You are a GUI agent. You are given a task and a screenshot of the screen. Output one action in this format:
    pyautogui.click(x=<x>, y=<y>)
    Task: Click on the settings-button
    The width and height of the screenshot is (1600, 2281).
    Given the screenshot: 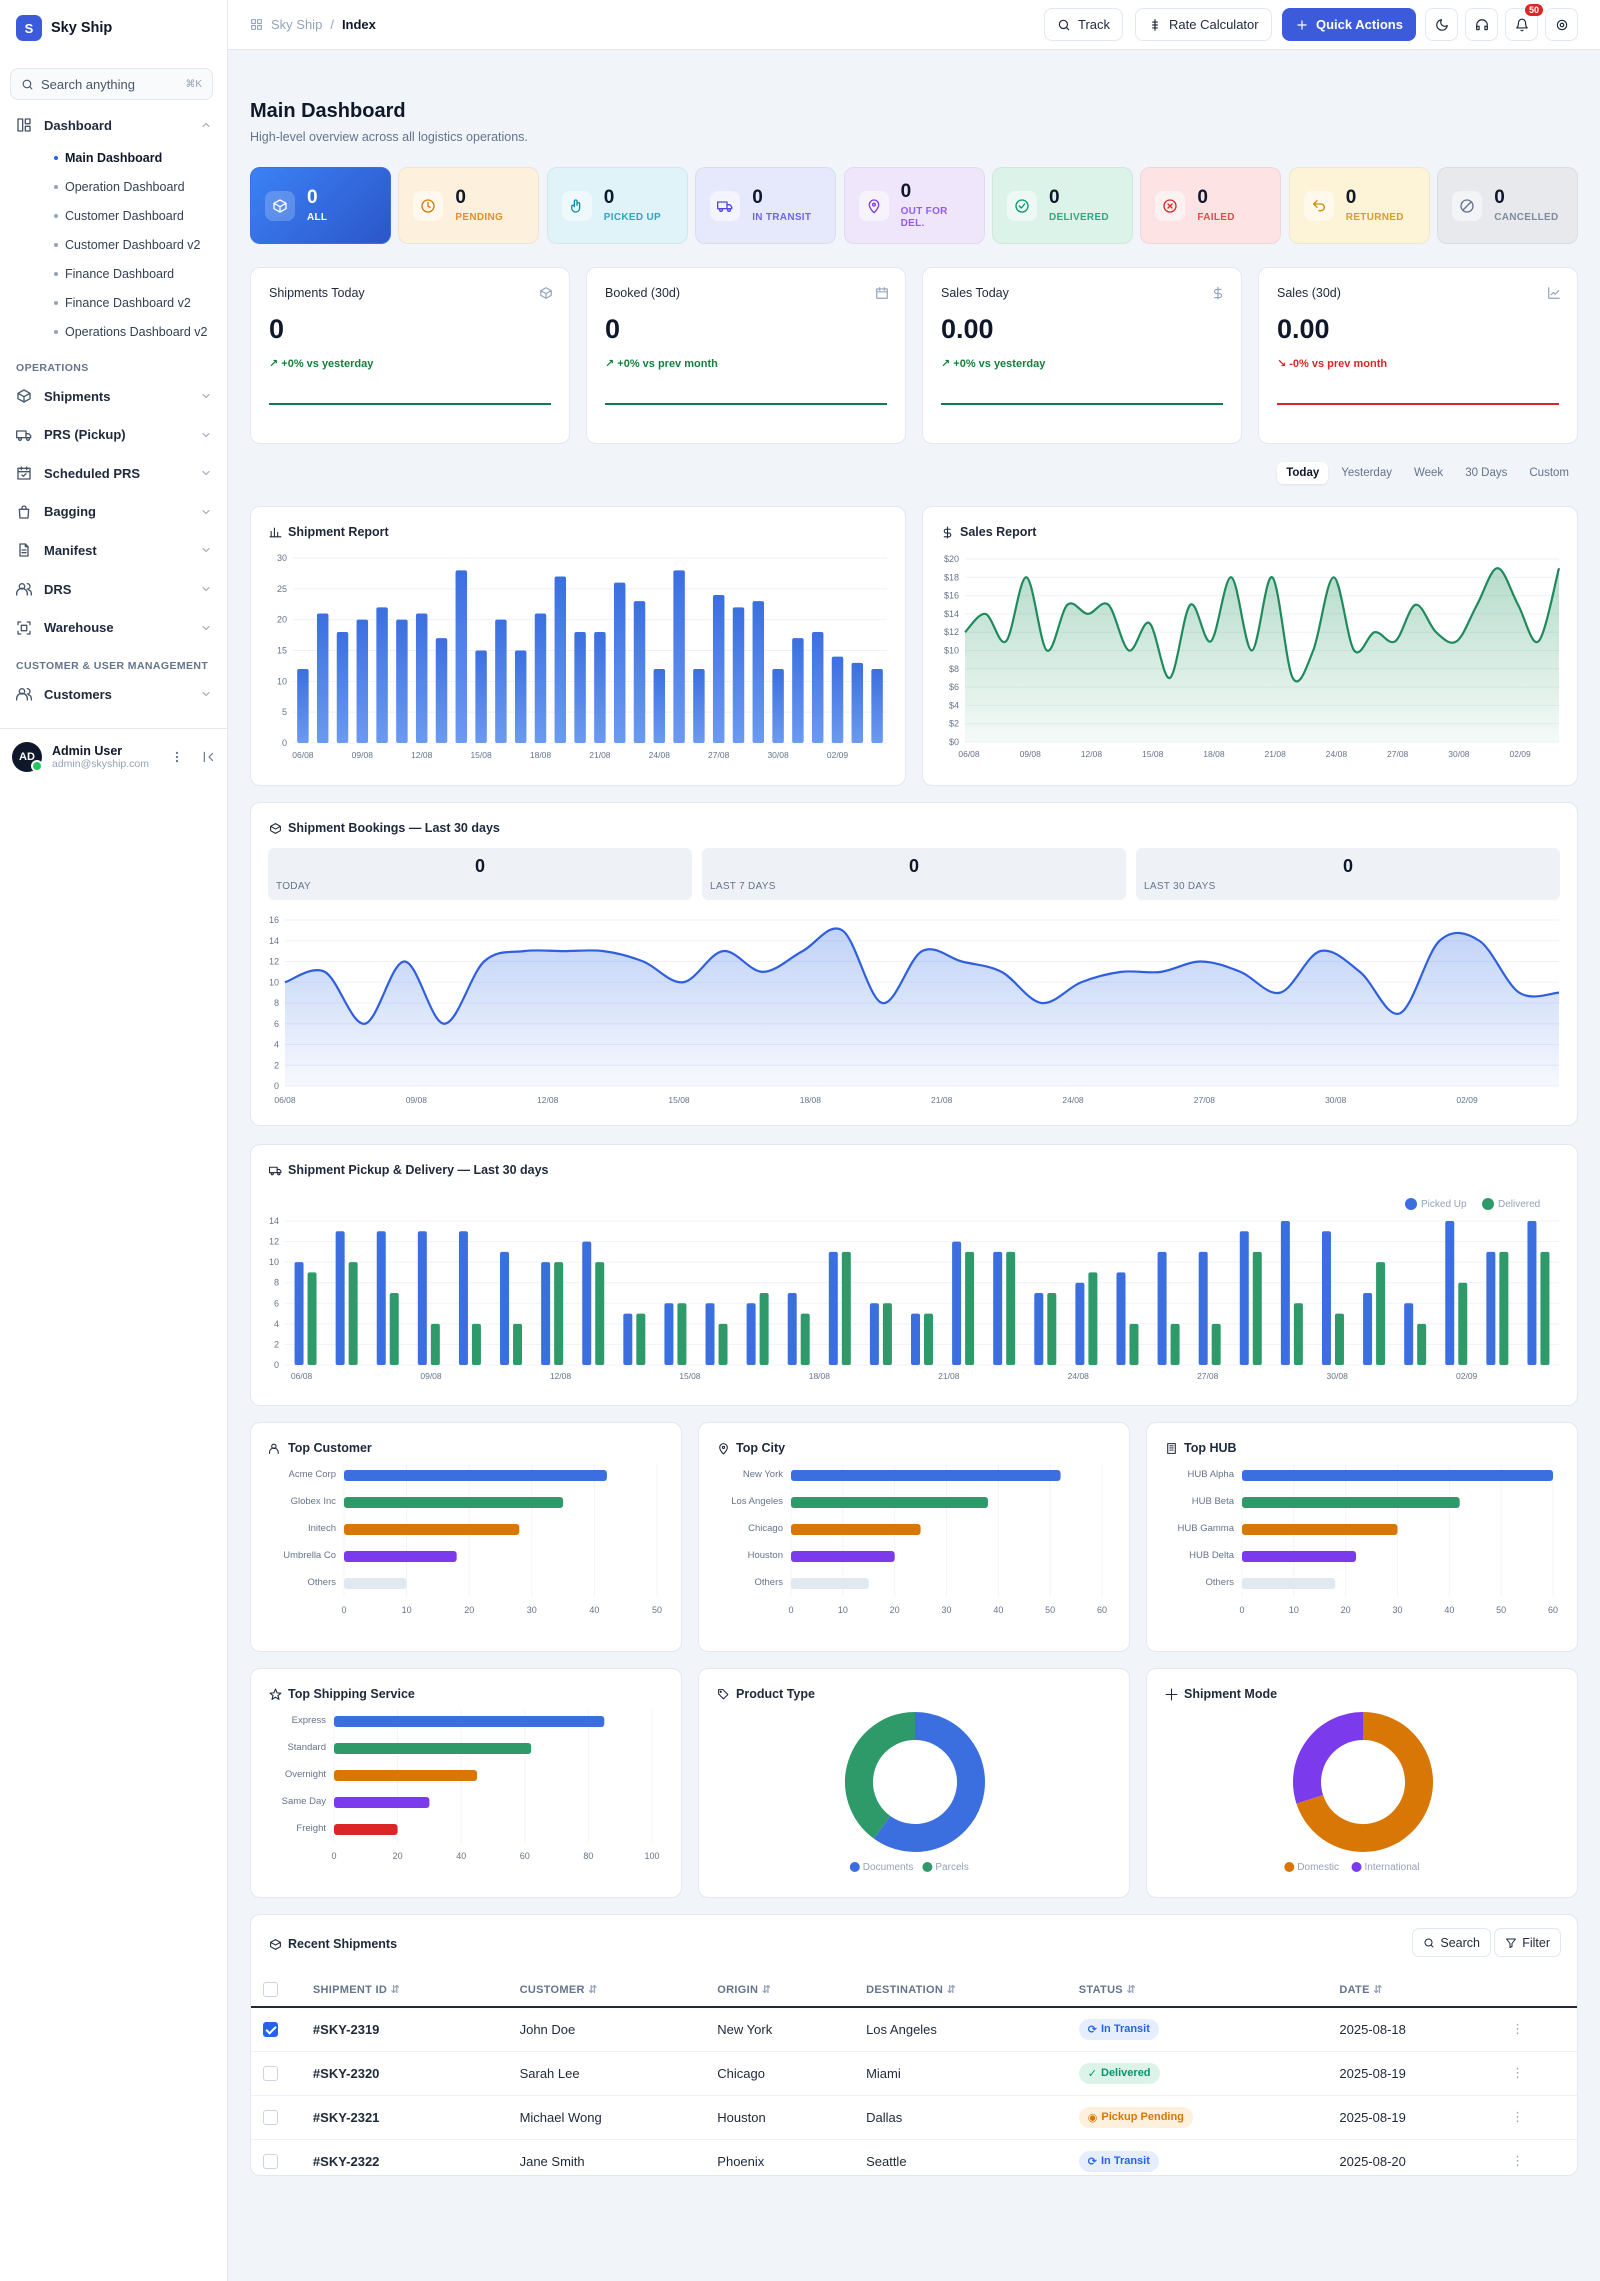 What is the action you would take?
    pyautogui.click(x=1561, y=24)
    